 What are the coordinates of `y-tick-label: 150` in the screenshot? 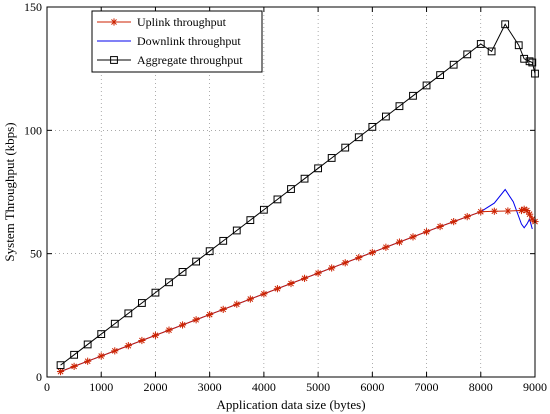 It's located at (33, 7).